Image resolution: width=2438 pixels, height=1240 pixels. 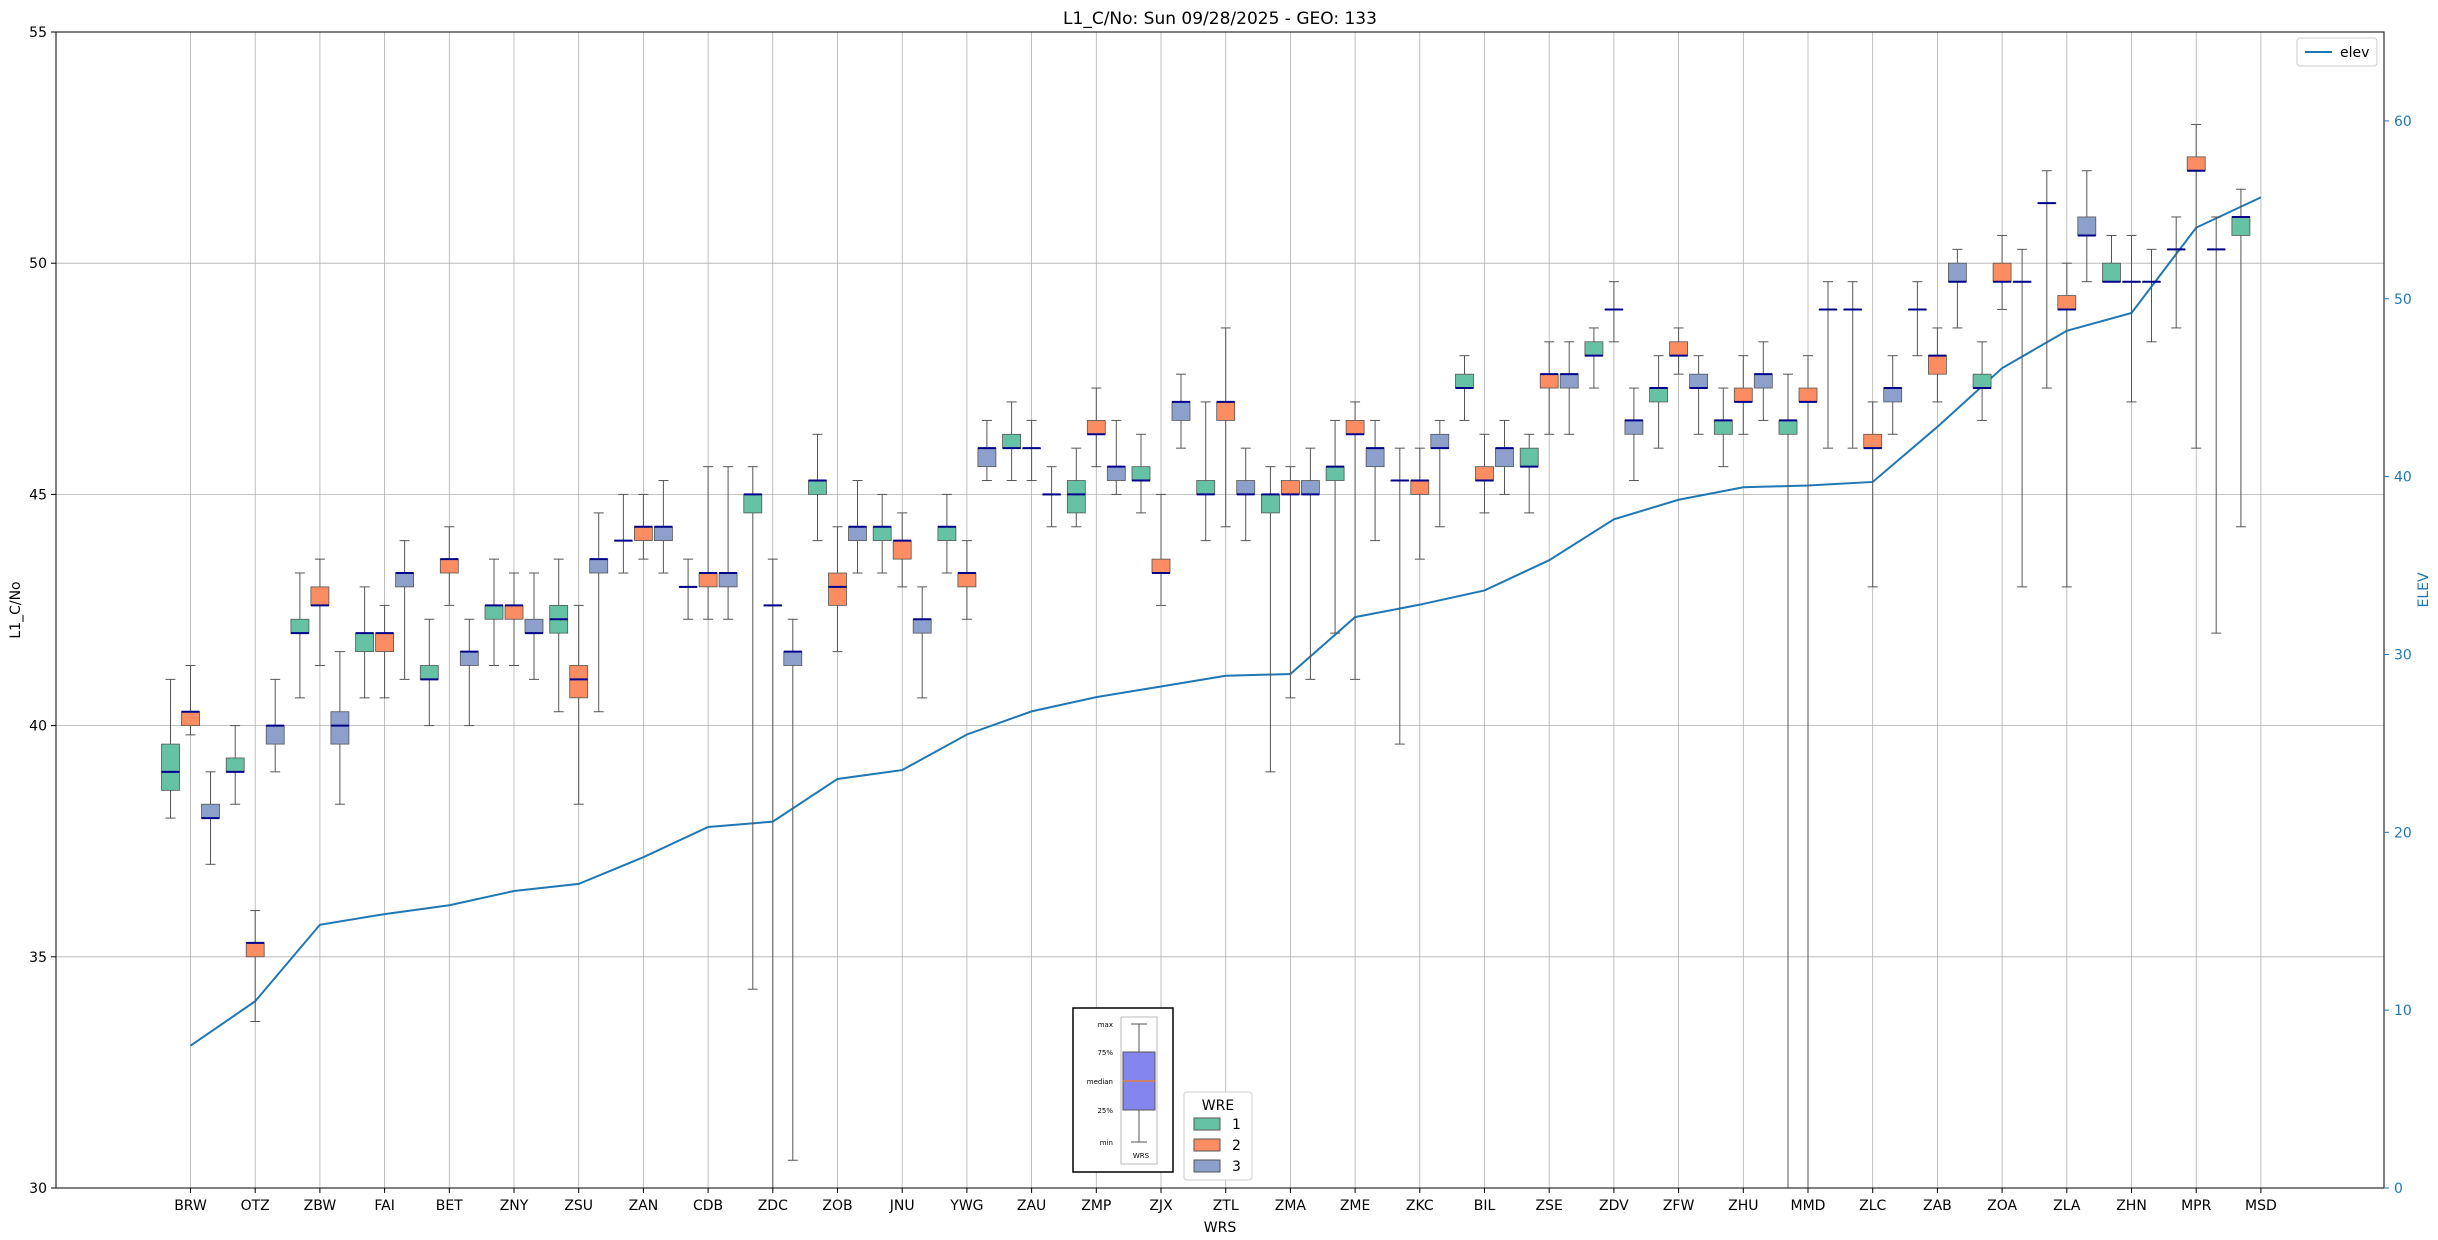 What do you see at coordinates (1236, 1146) in the screenshot?
I see `wre-legend-label-2: 2` at bounding box center [1236, 1146].